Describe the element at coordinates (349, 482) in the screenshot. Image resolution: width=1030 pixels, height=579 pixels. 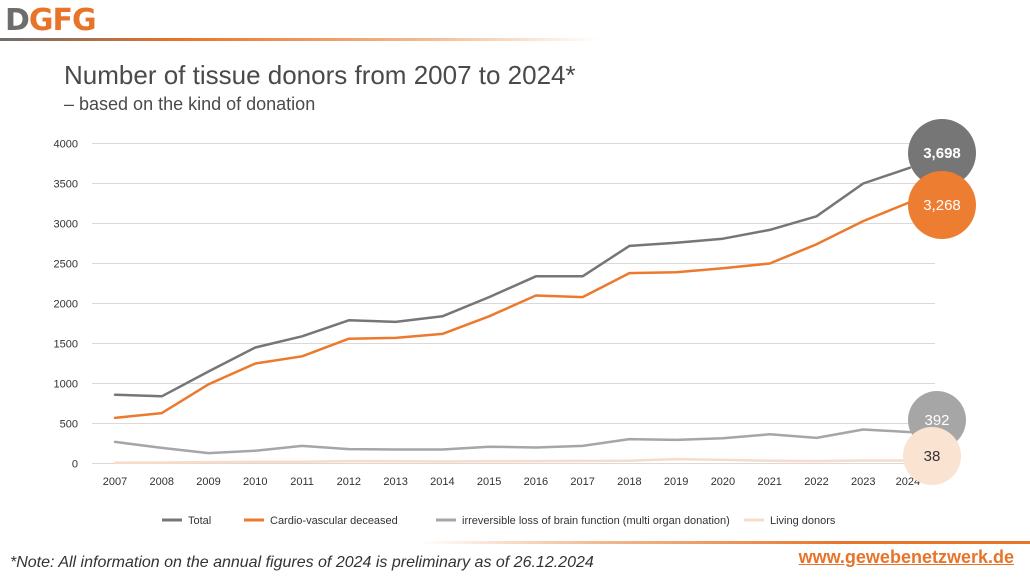
I see `x-tick-label: 2012` at that location.